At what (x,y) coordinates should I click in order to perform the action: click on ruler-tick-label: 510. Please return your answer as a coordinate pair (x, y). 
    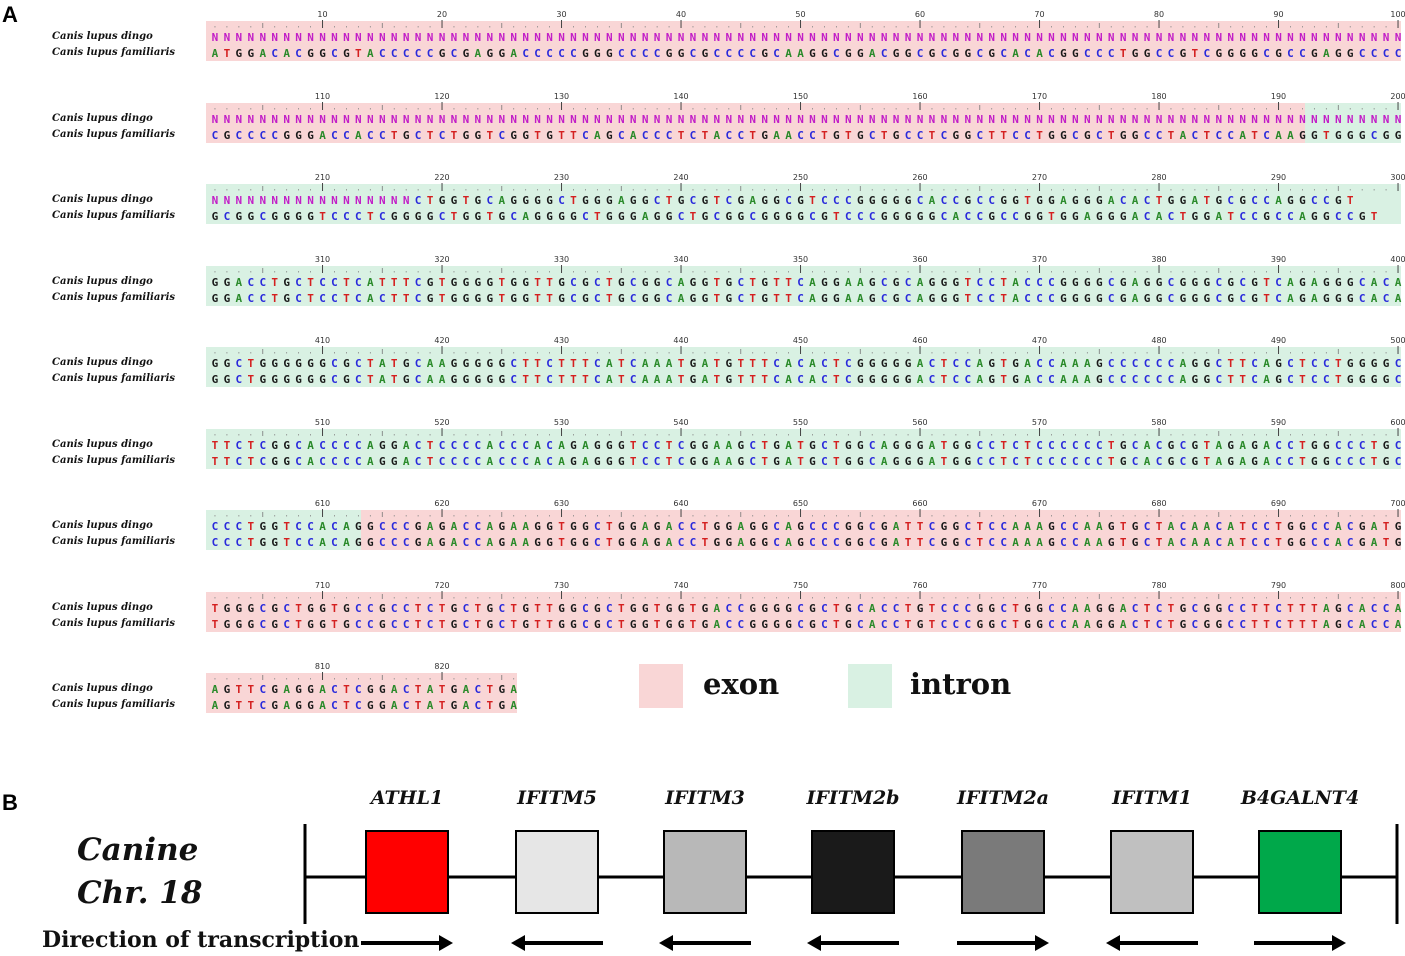
    Looking at the image, I should click on (322, 422).